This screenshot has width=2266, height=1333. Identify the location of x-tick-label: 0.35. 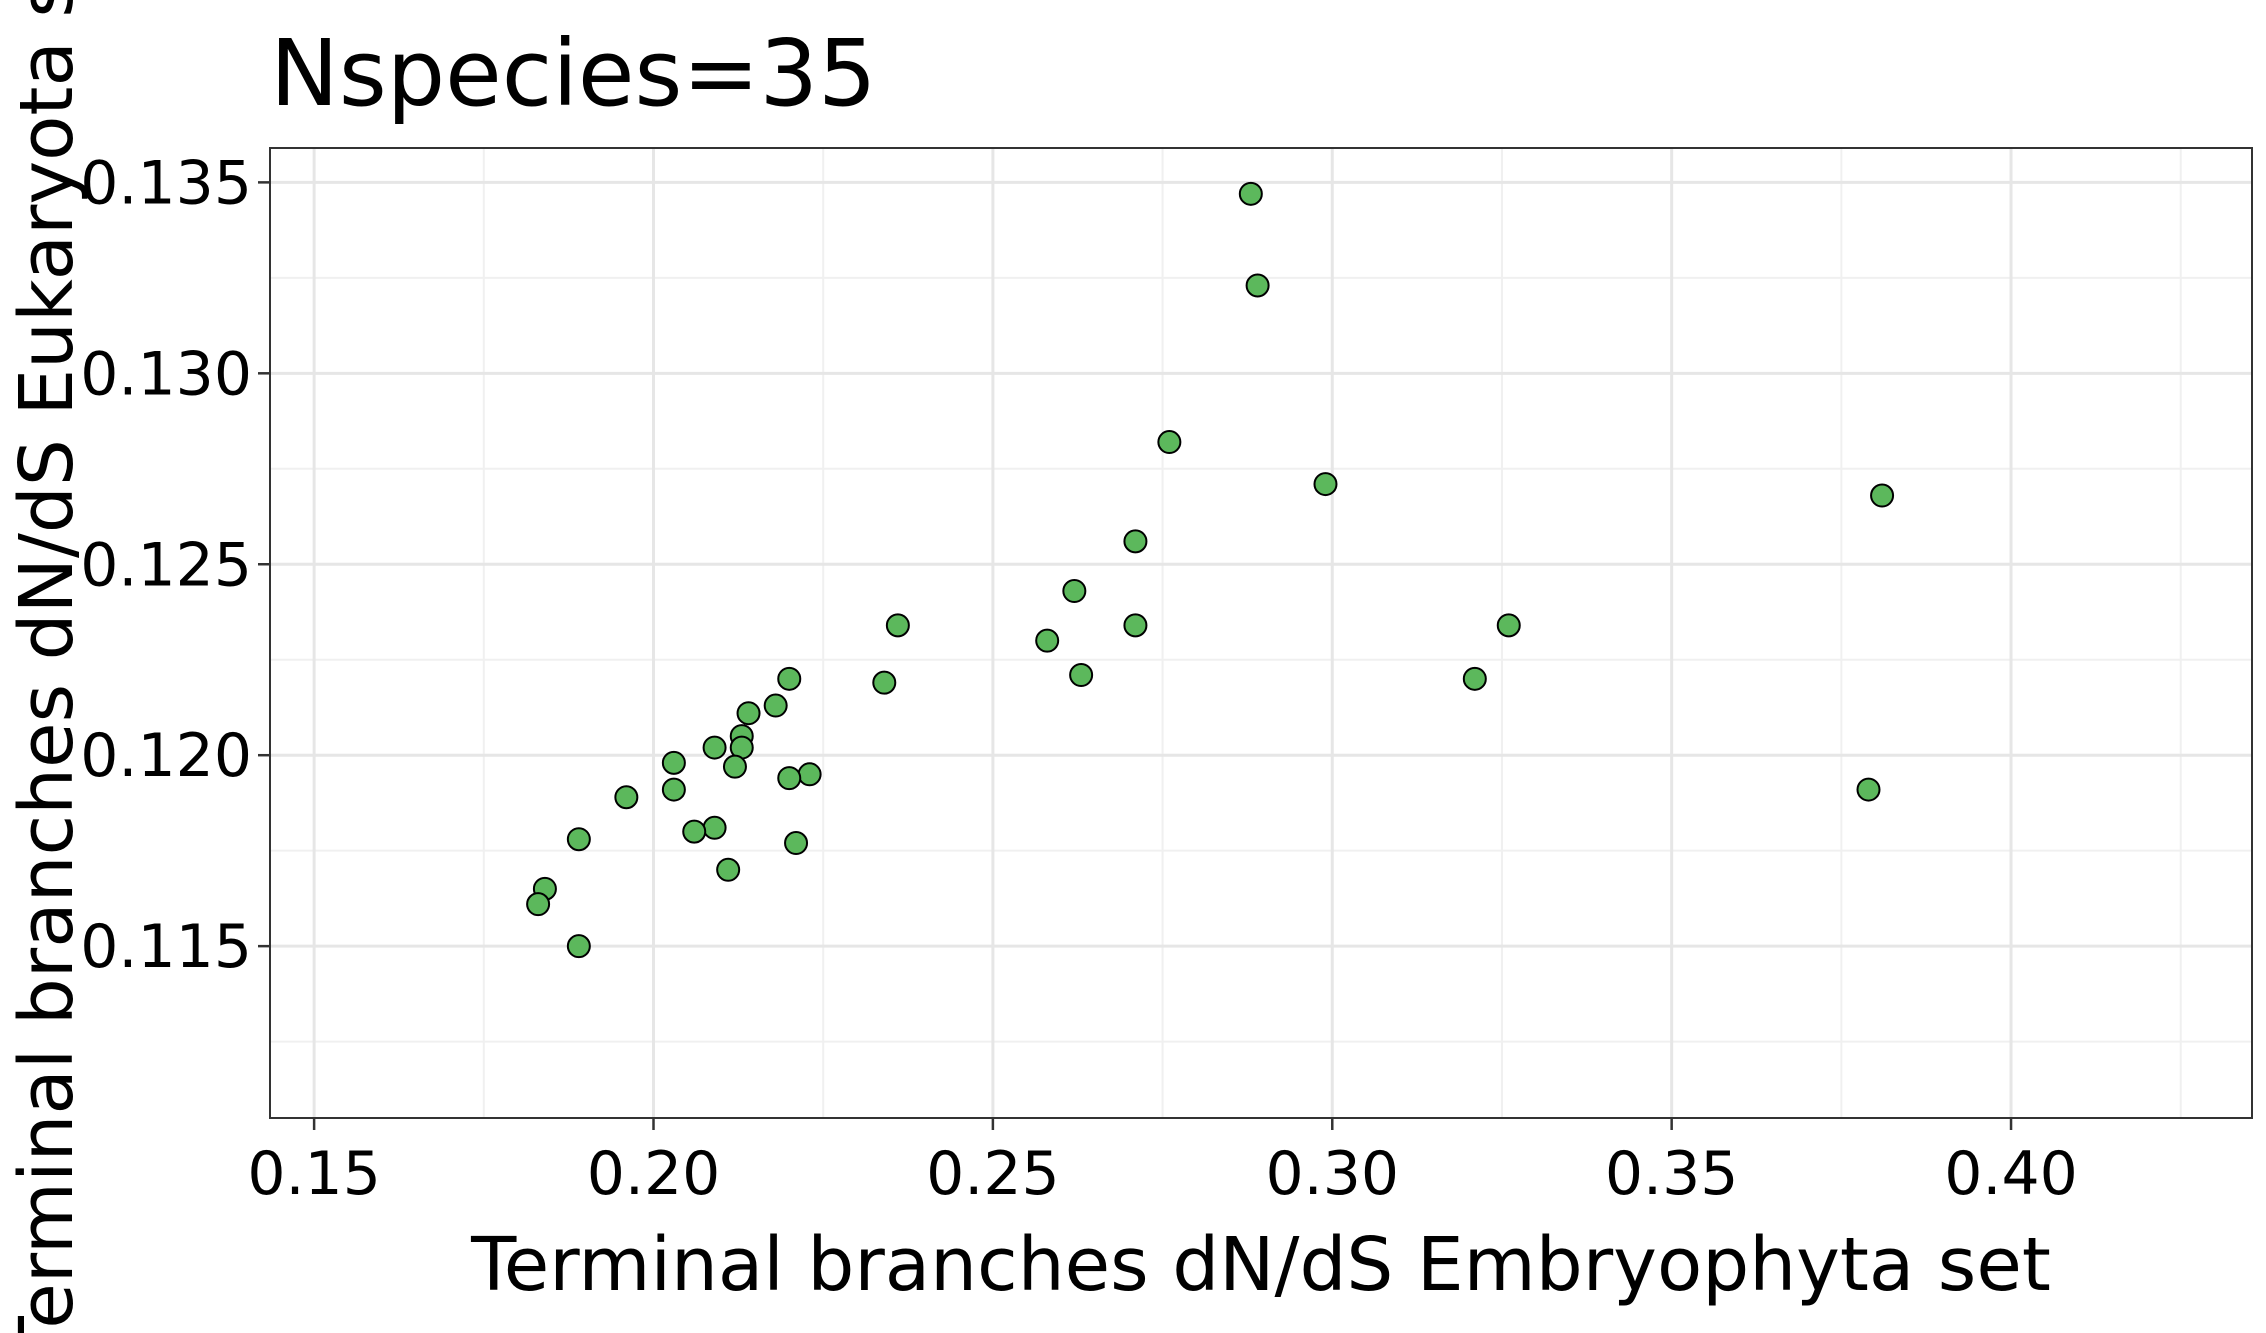
(1672, 1174).